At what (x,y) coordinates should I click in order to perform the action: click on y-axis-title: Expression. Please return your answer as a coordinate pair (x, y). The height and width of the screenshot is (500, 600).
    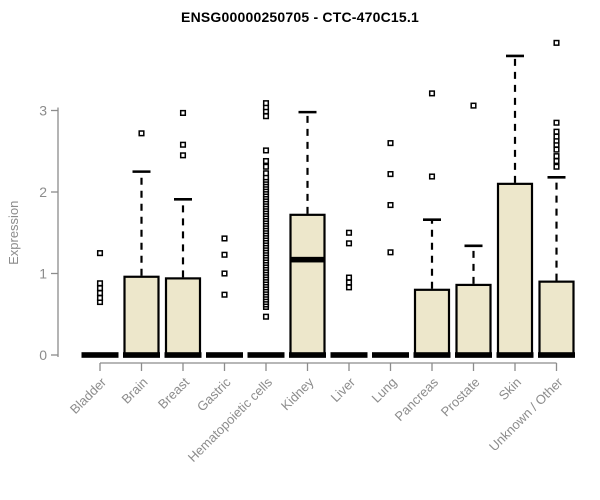
    Looking at the image, I should click on (13, 233).